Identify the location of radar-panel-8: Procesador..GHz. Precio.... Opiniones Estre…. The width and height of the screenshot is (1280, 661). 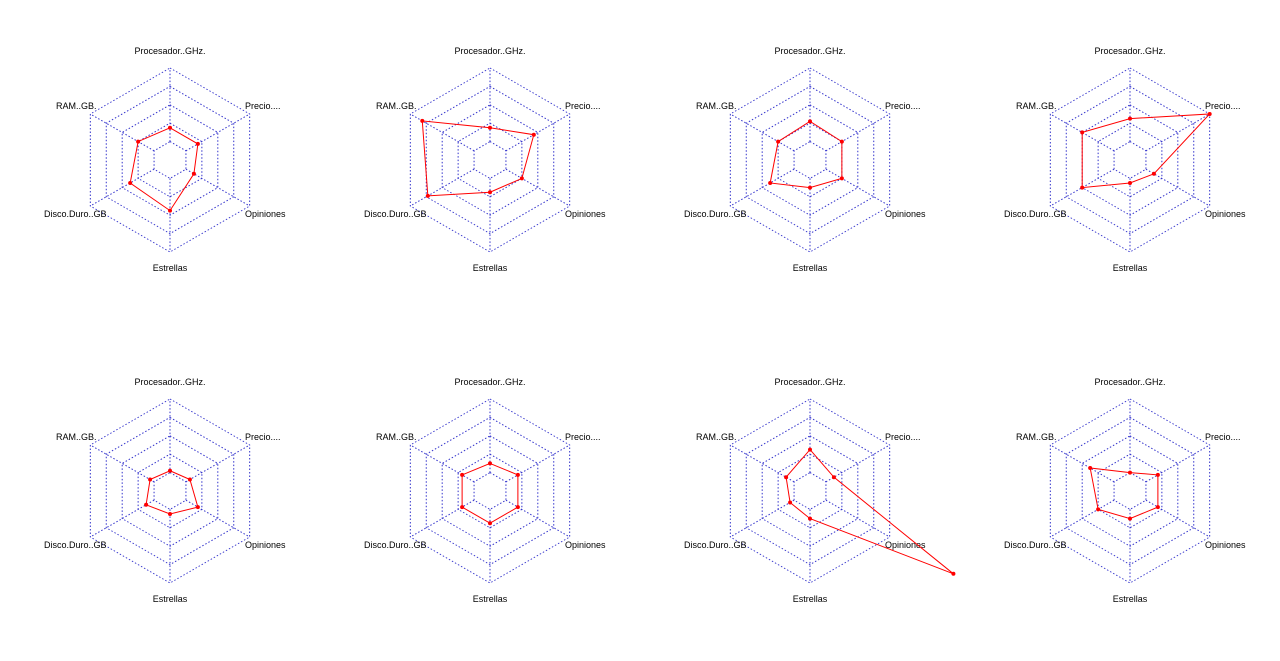
(1125, 490).